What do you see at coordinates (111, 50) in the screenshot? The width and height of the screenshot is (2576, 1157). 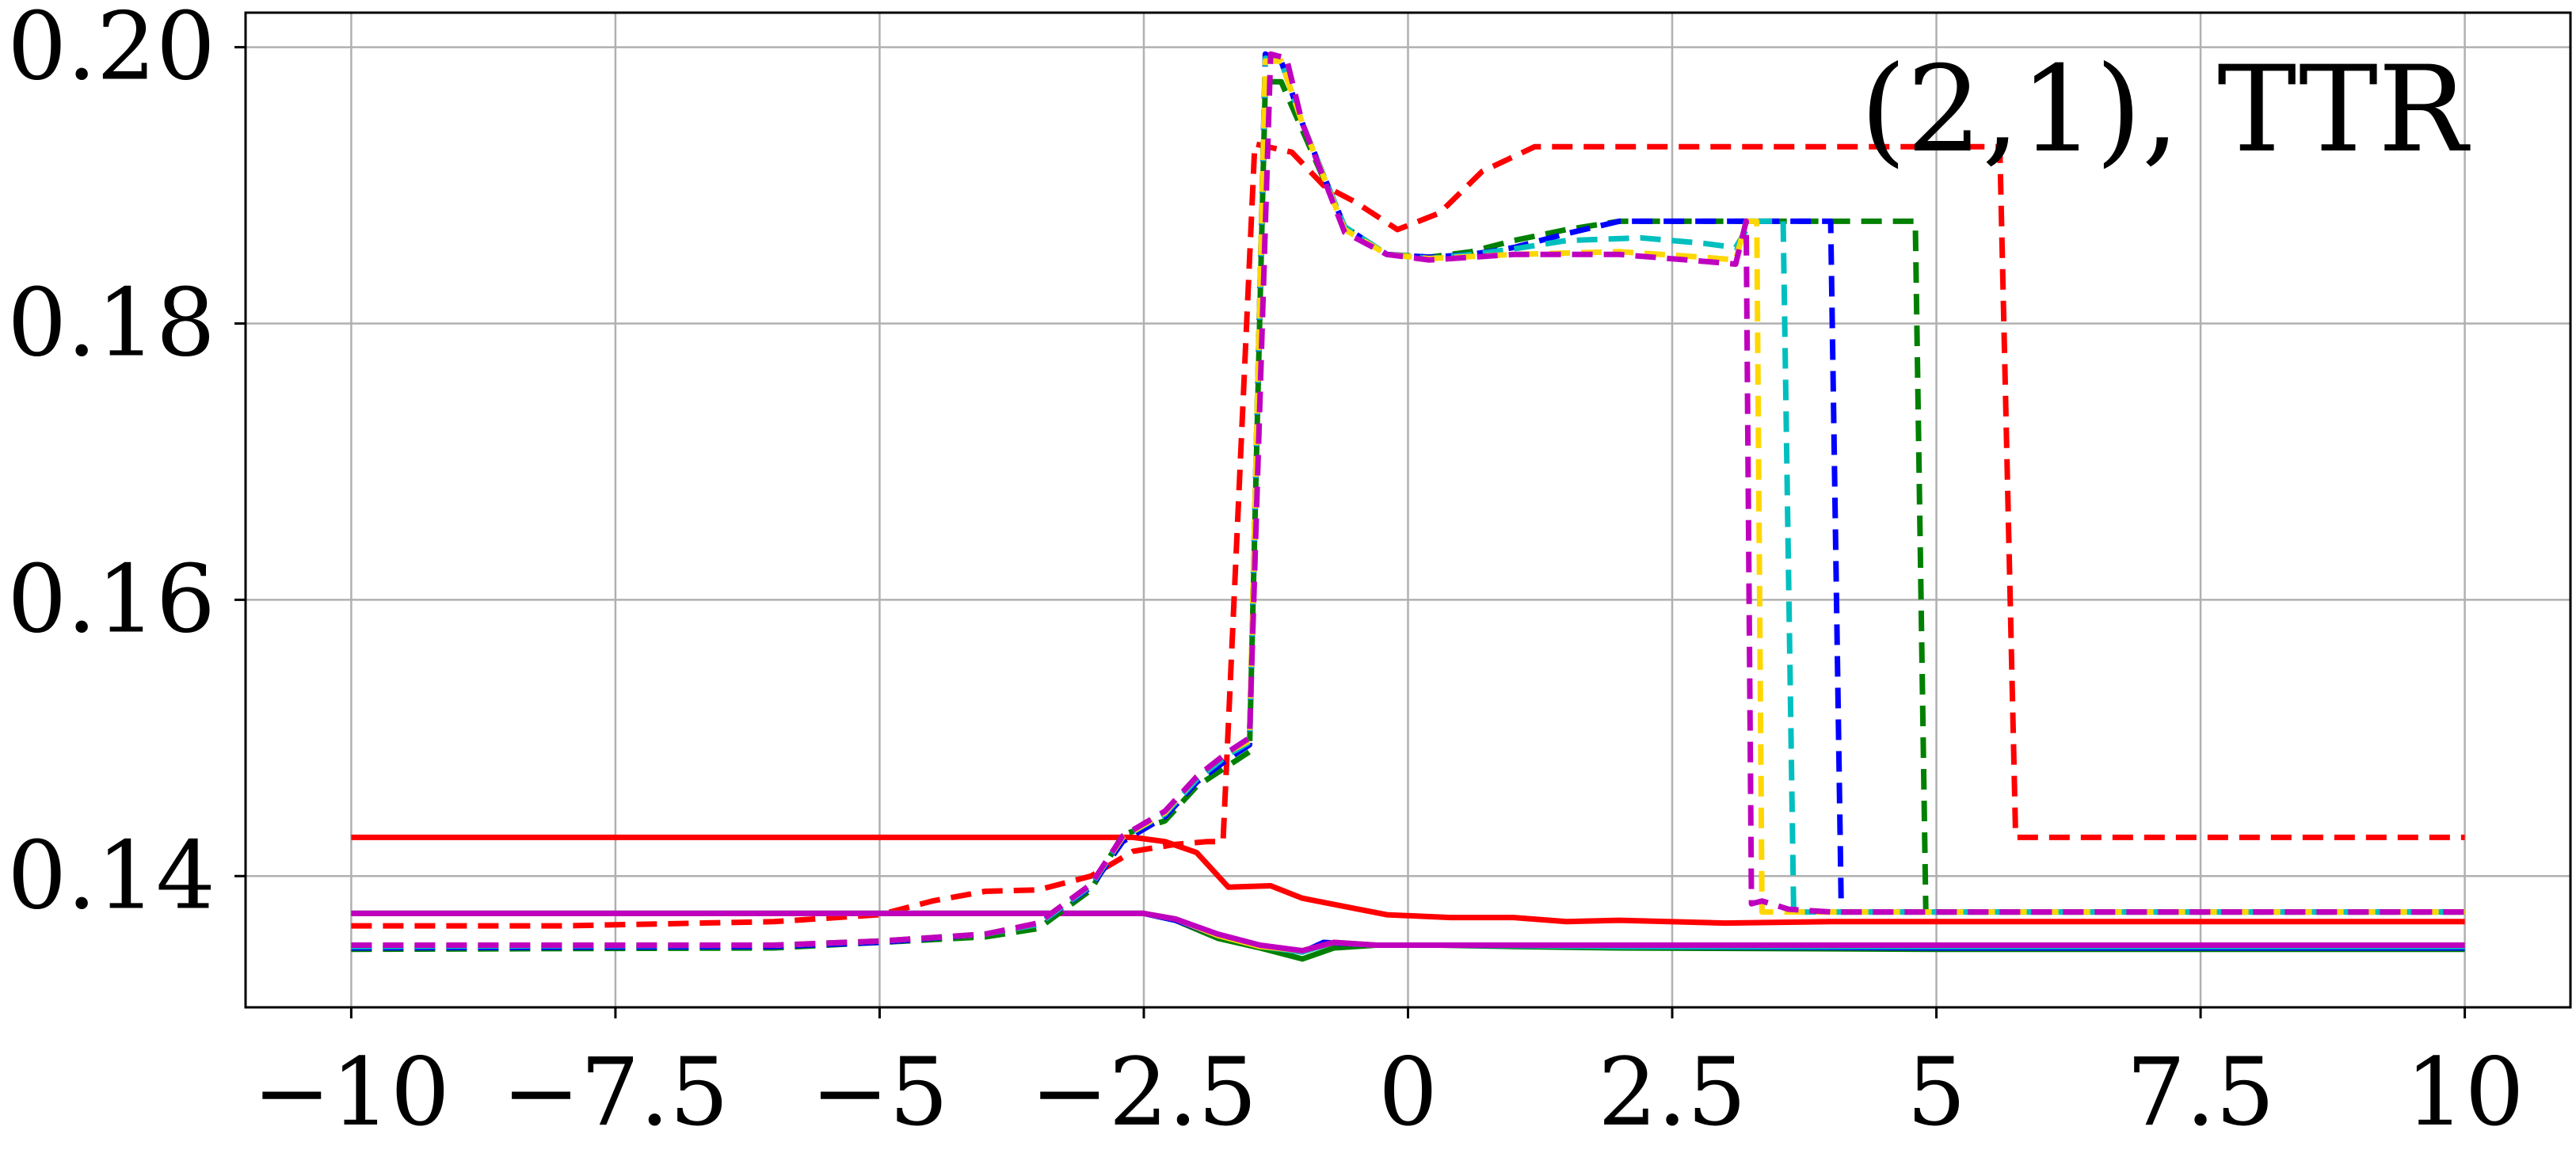 I see `y-tick-label: 0.20` at bounding box center [111, 50].